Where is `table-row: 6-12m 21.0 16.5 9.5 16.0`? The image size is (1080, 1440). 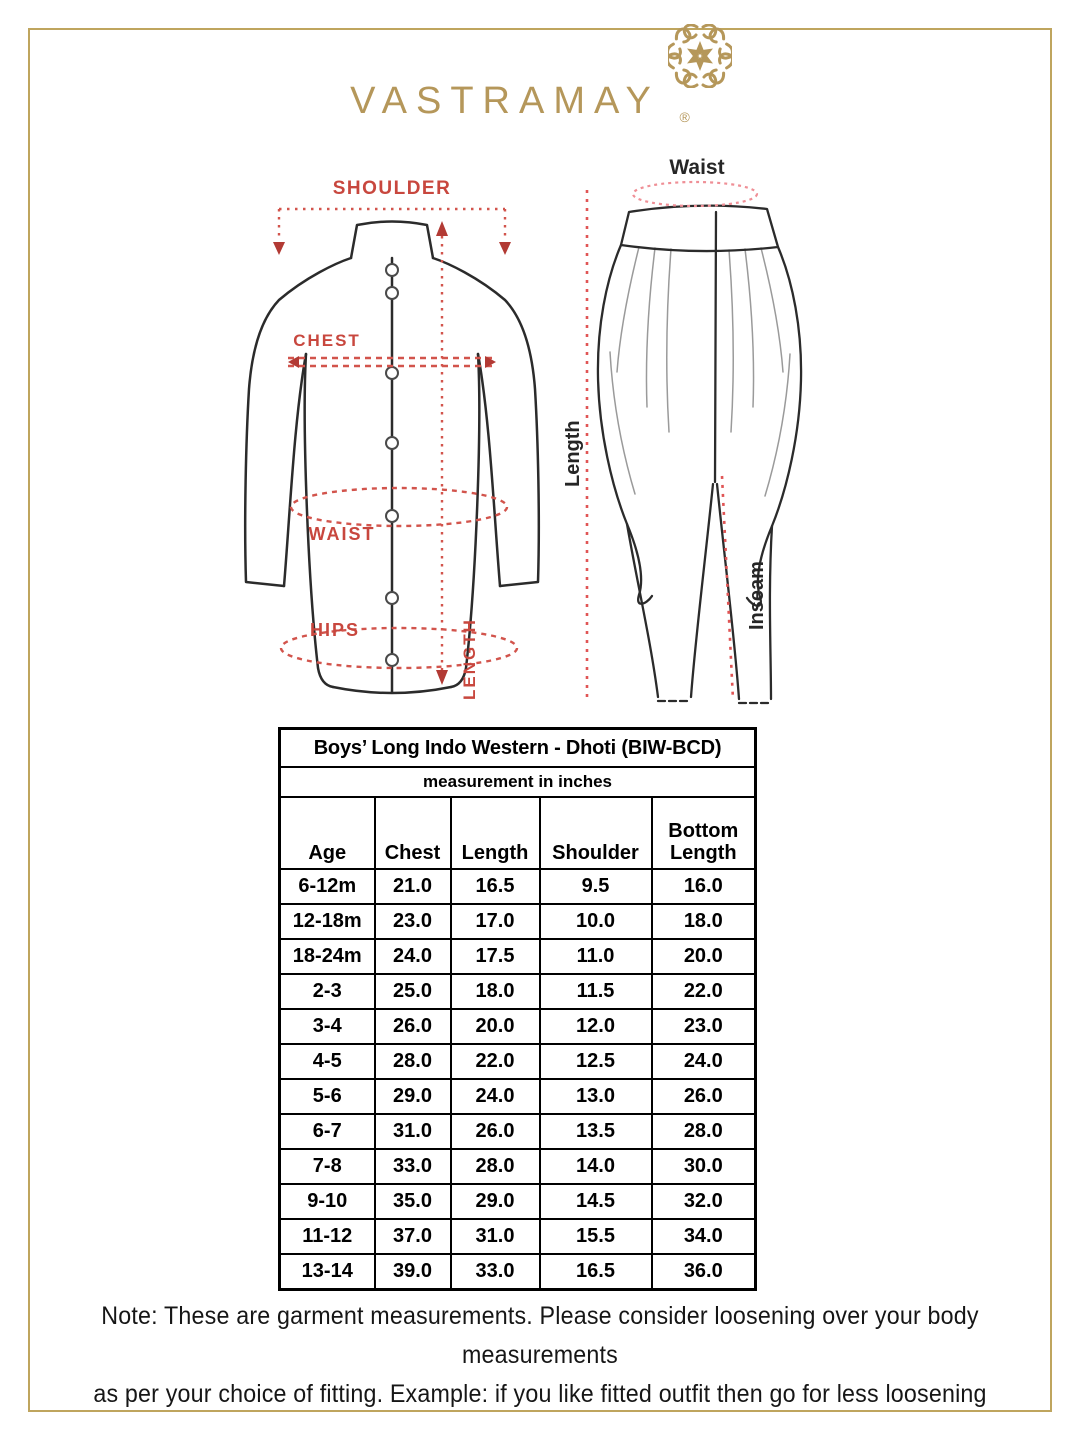
table-row: 6-12m 21.0 16.5 9.5 16.0 is located at coordinates (517, 886).